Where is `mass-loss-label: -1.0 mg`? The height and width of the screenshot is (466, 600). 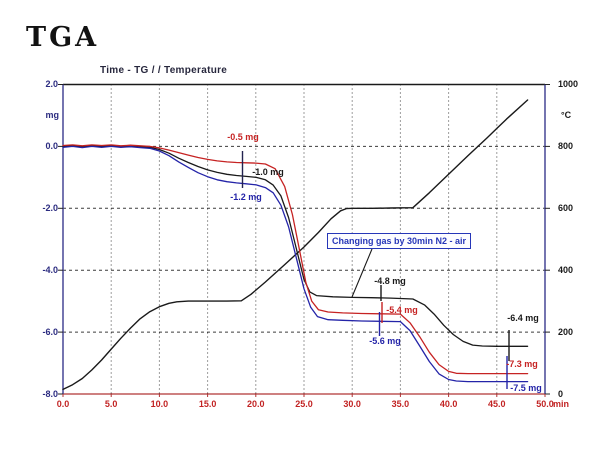 mass-loss-label: -1.0 mg is located at coordinates (268, 172).